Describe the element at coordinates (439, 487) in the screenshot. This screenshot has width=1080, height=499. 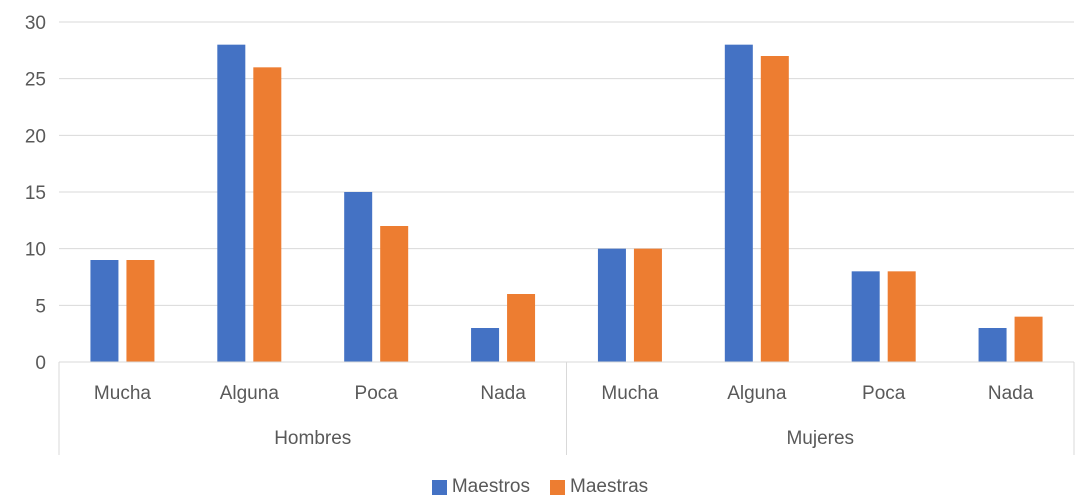
I see `legend-swatch-maestros` at that location.